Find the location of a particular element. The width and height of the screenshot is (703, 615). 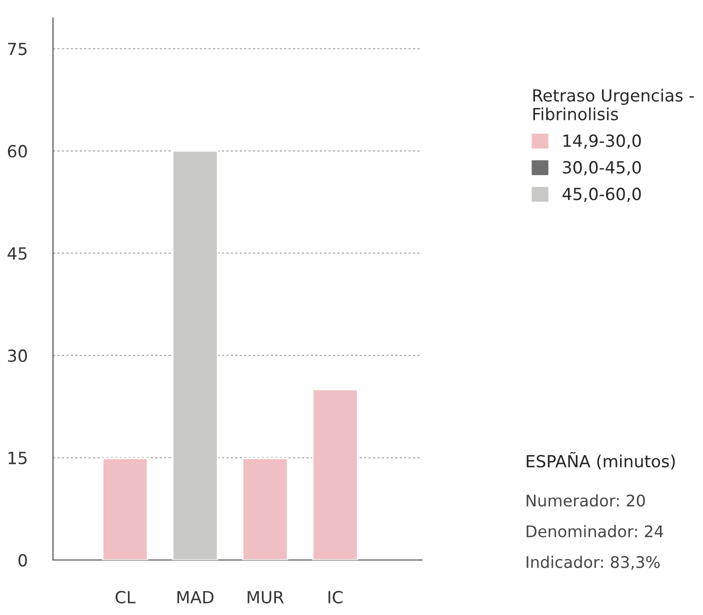

x-tick-label: MUR is located at coordinates (266, 597).